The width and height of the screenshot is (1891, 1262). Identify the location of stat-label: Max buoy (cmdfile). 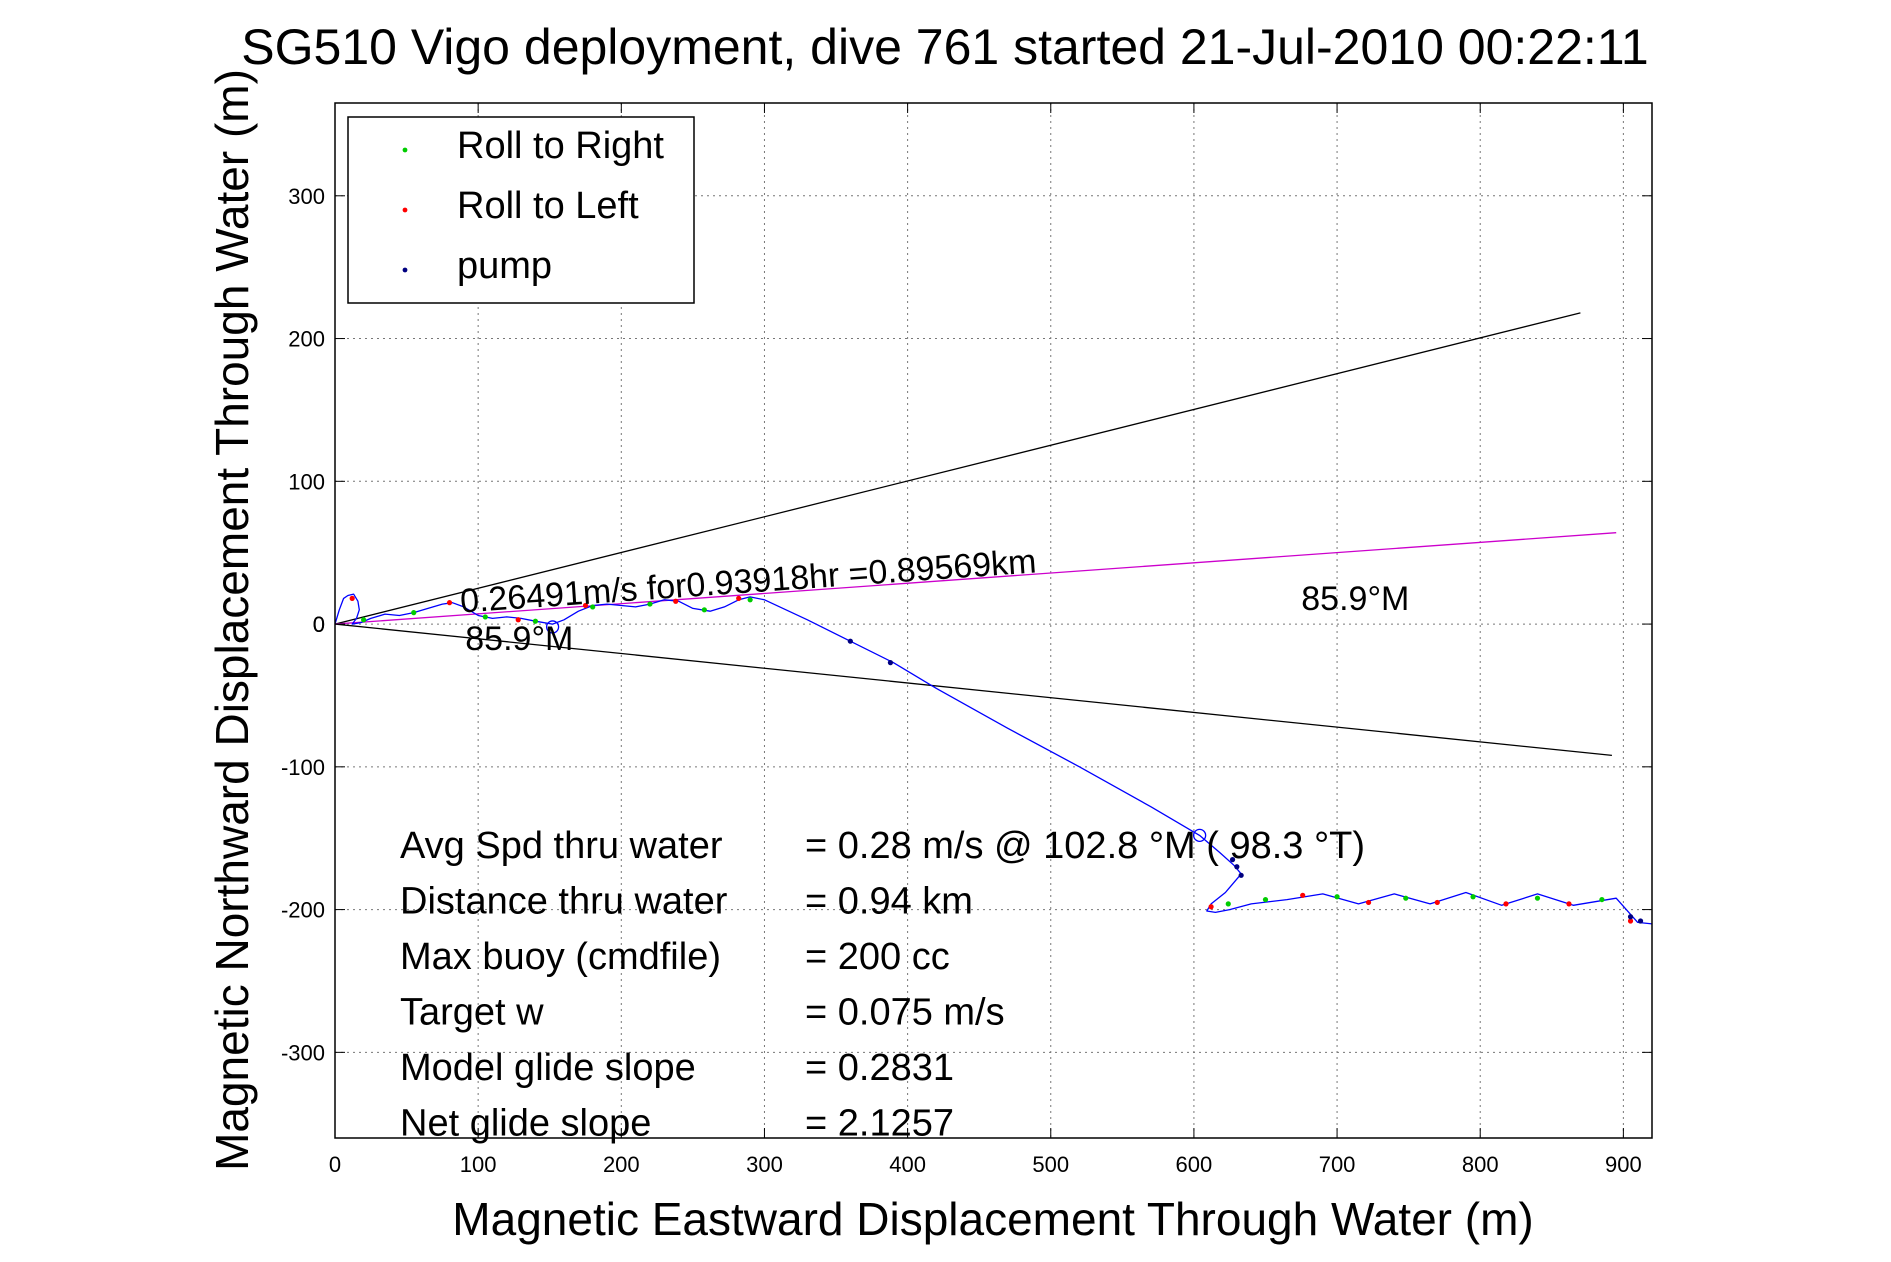
(560, 957).